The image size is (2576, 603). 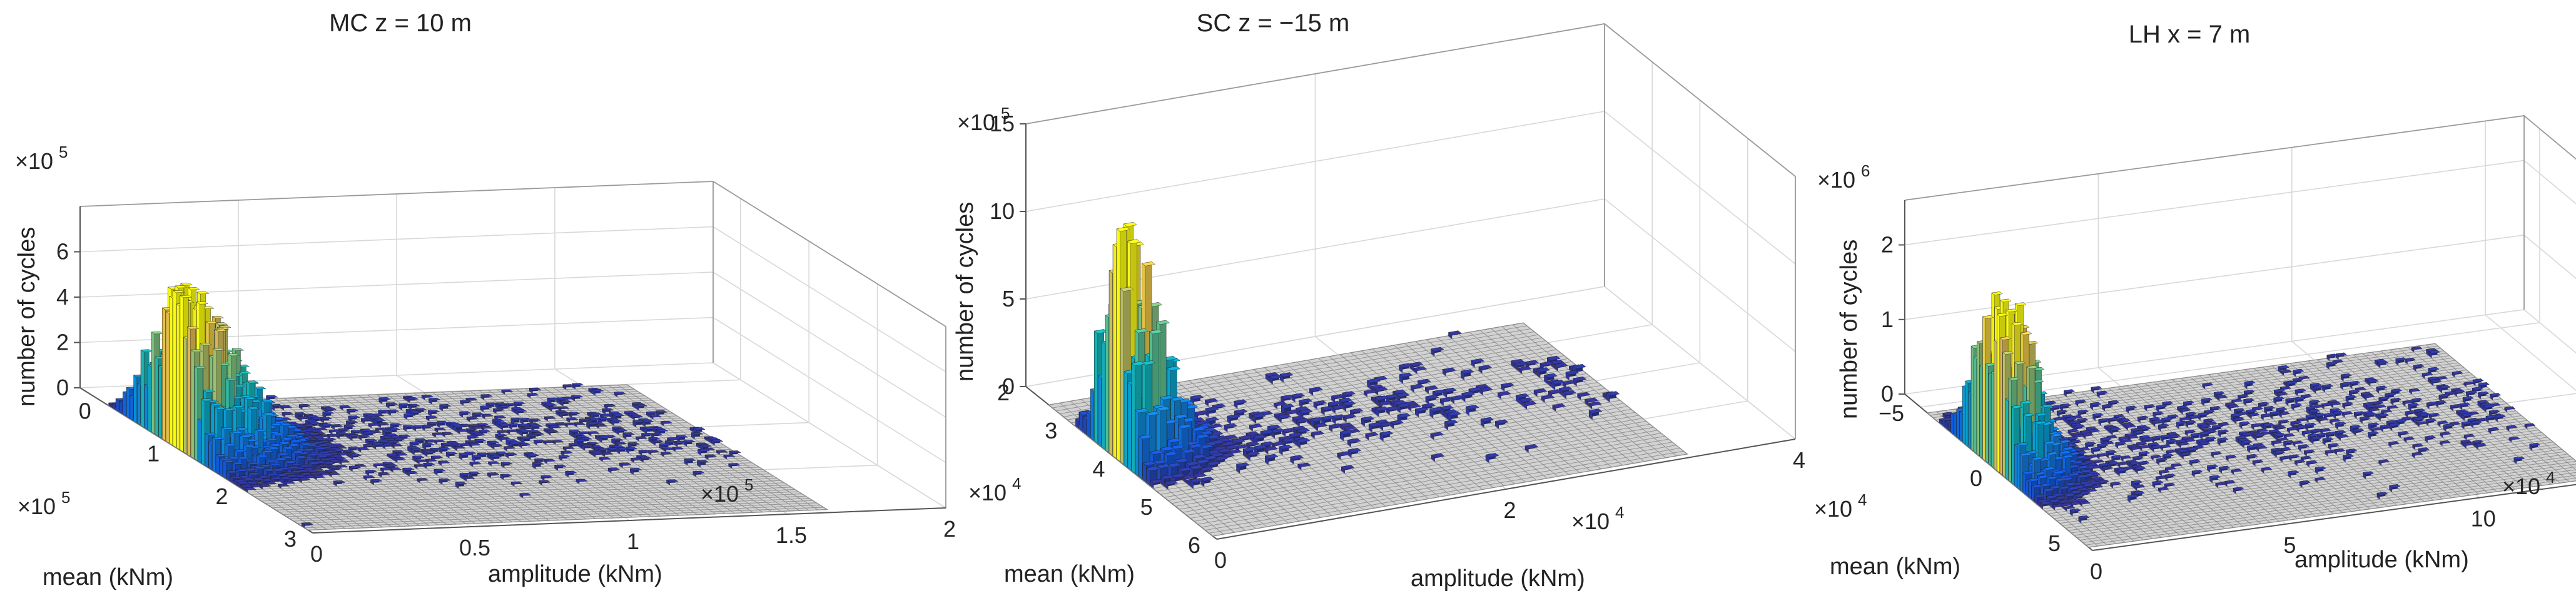 What do you see at coordinates (2550, 477) in the screenshot?
I see `y-exponent-power: 4` at bounding box center [2550, 477].